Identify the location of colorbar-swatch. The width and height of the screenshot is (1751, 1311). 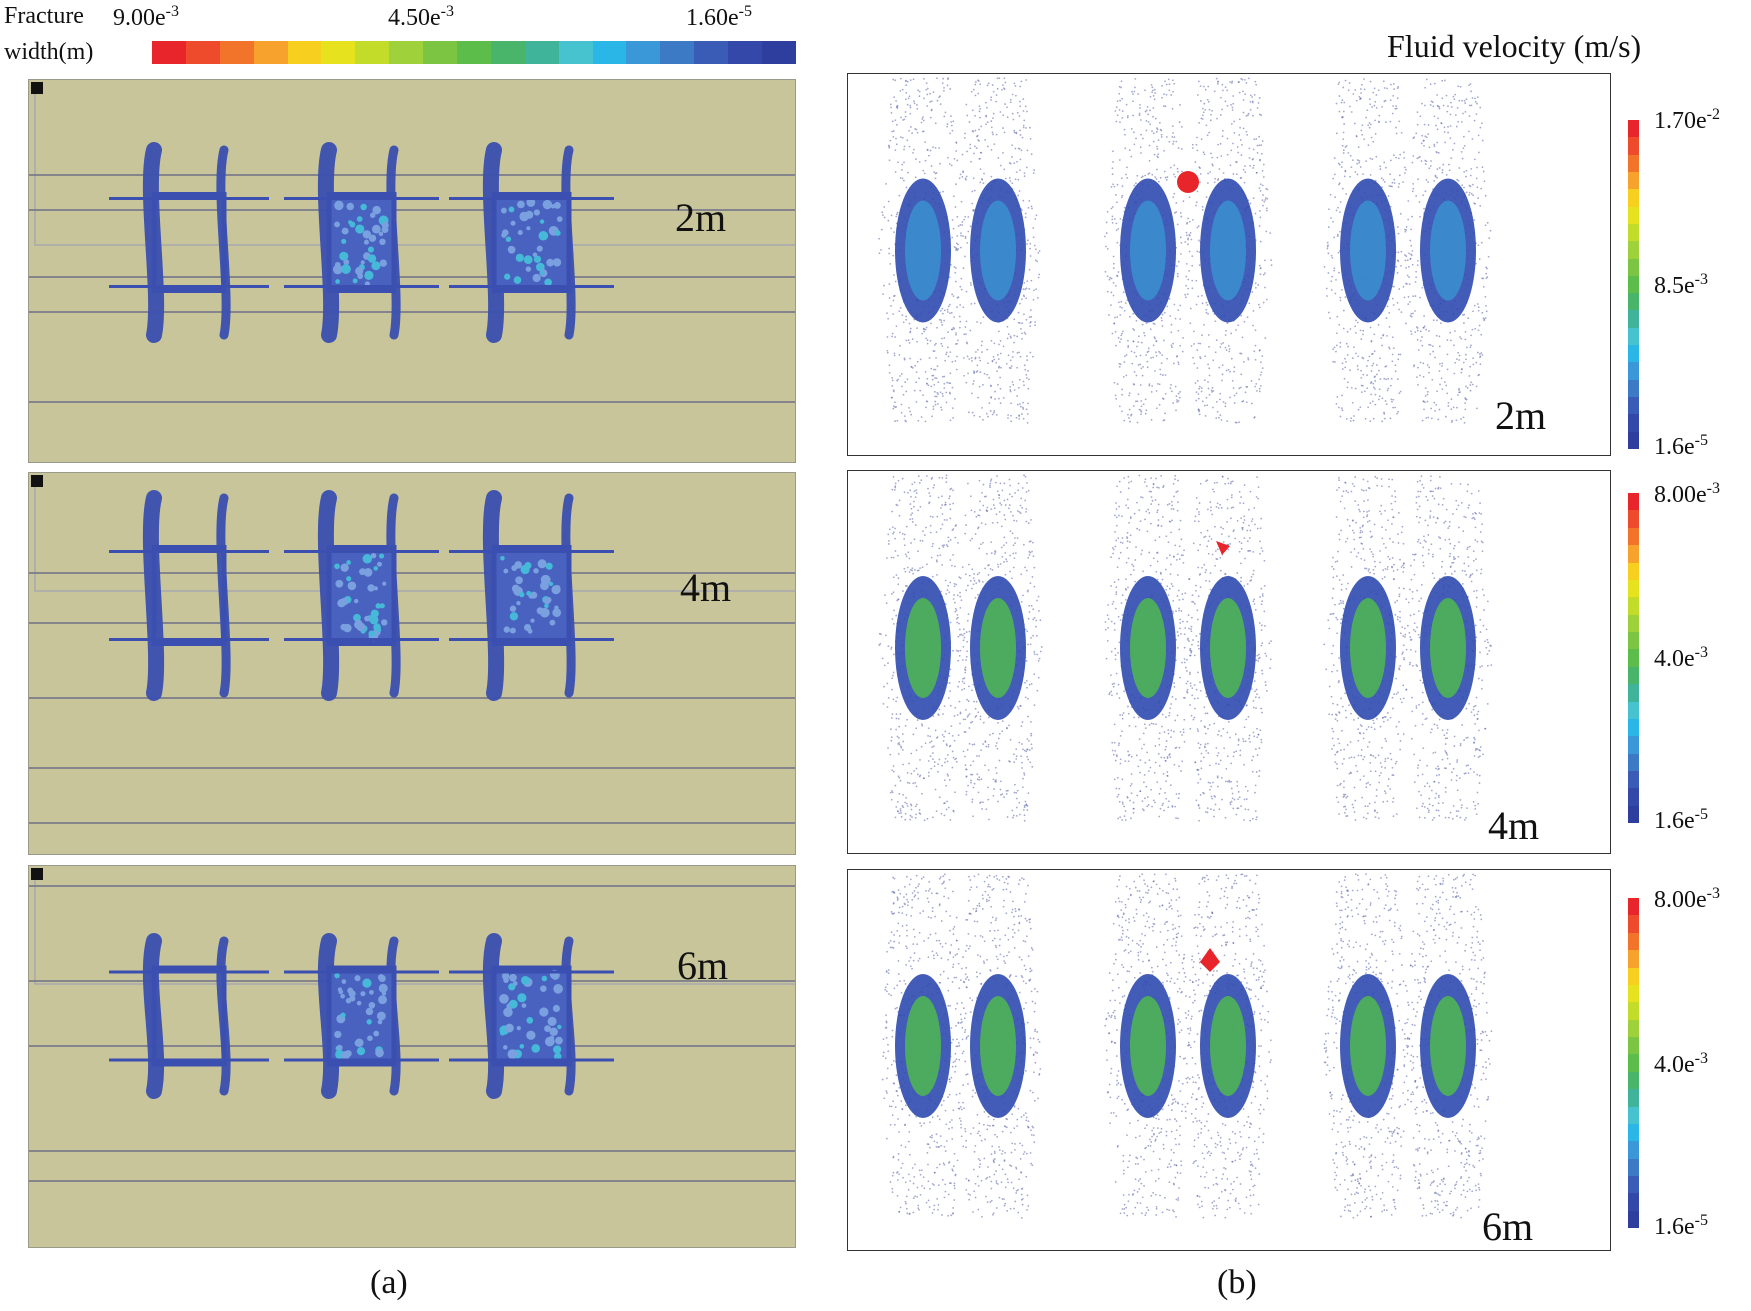
(338, 52).